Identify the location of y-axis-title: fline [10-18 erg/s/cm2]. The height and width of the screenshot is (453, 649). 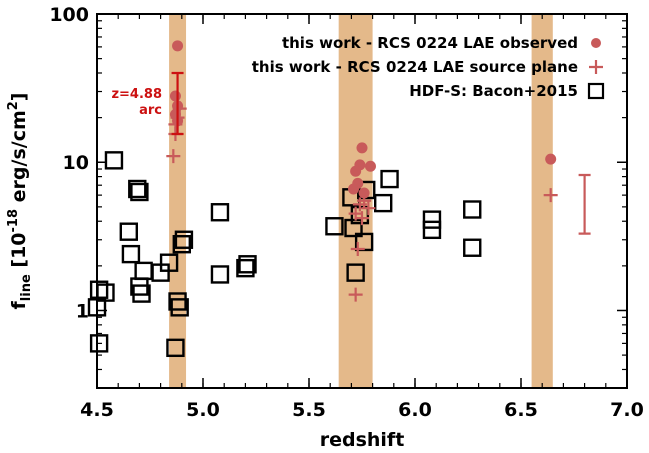
(20, 201).